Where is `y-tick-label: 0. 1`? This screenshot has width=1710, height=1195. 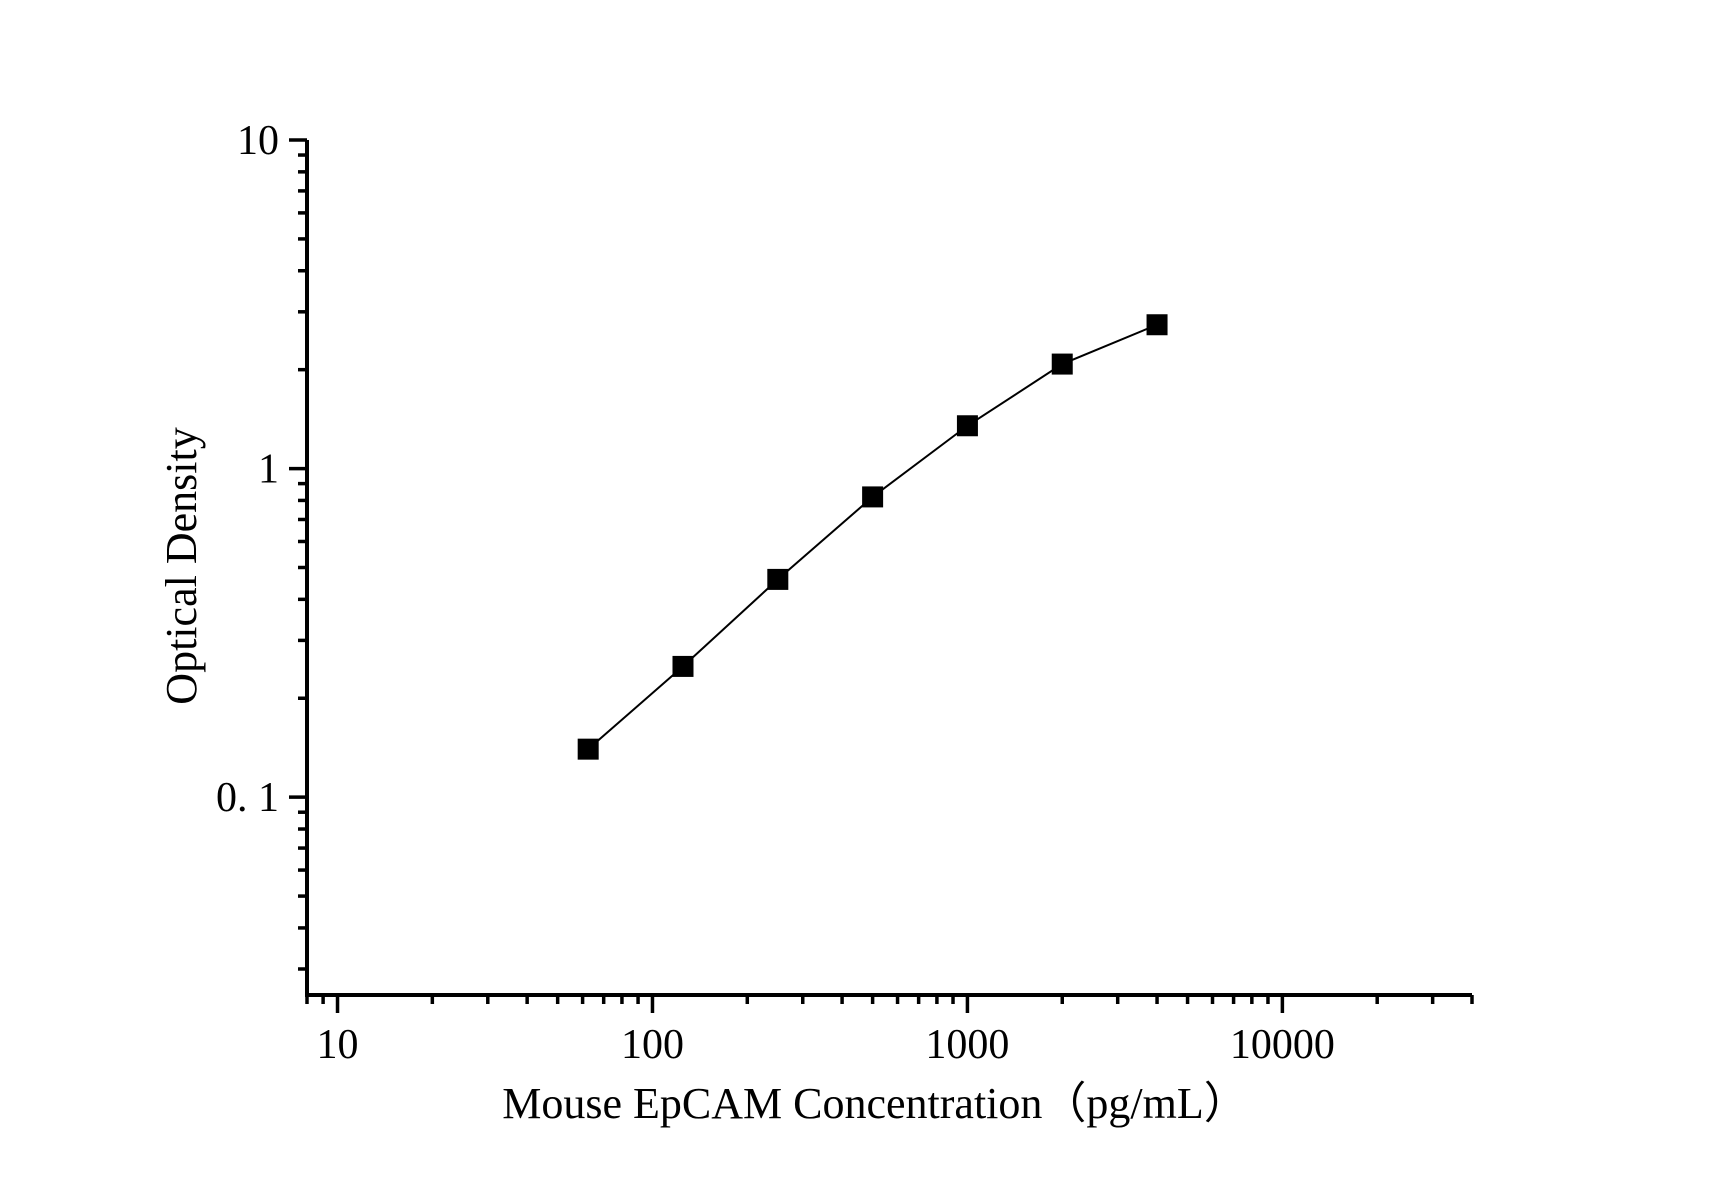
y-tick-label: 0. 1 is located at coordinates (247, 798).